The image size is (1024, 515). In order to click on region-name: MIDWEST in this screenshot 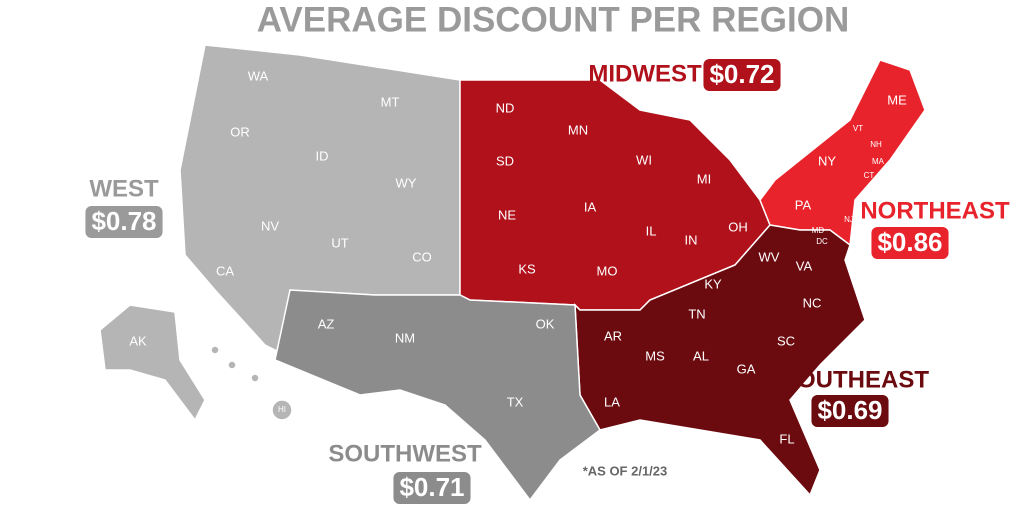, I will do `click(645, 73)`.